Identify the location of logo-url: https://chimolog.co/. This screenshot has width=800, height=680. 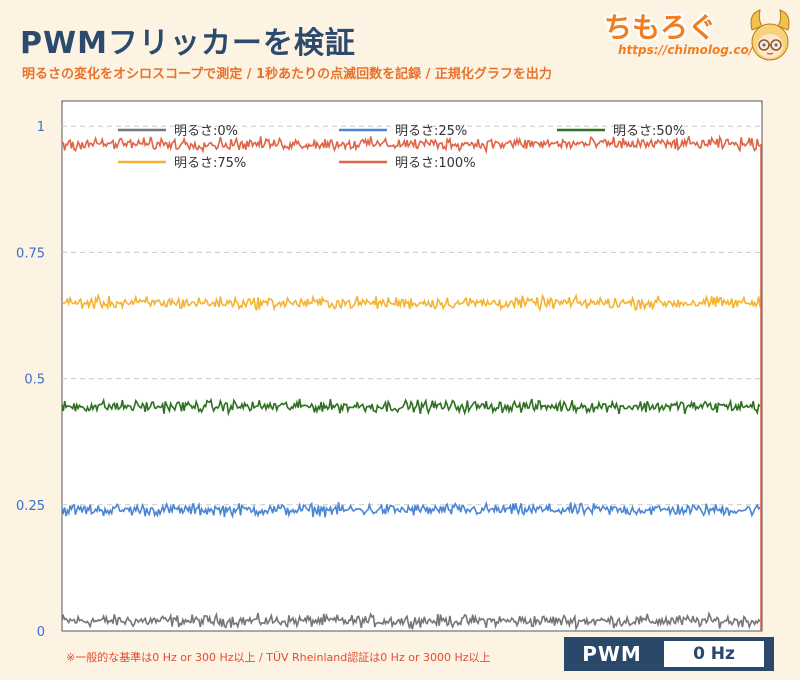
(686, 50).